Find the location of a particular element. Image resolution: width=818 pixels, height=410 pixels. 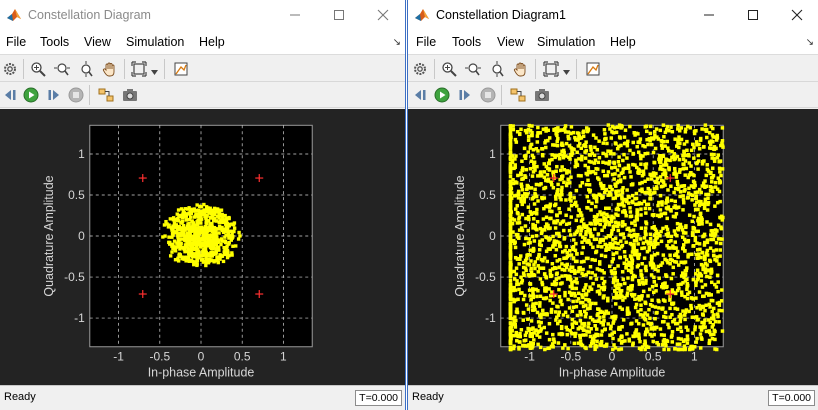

title-bar: Constellation Diagram is located at coordinates (202, 15).